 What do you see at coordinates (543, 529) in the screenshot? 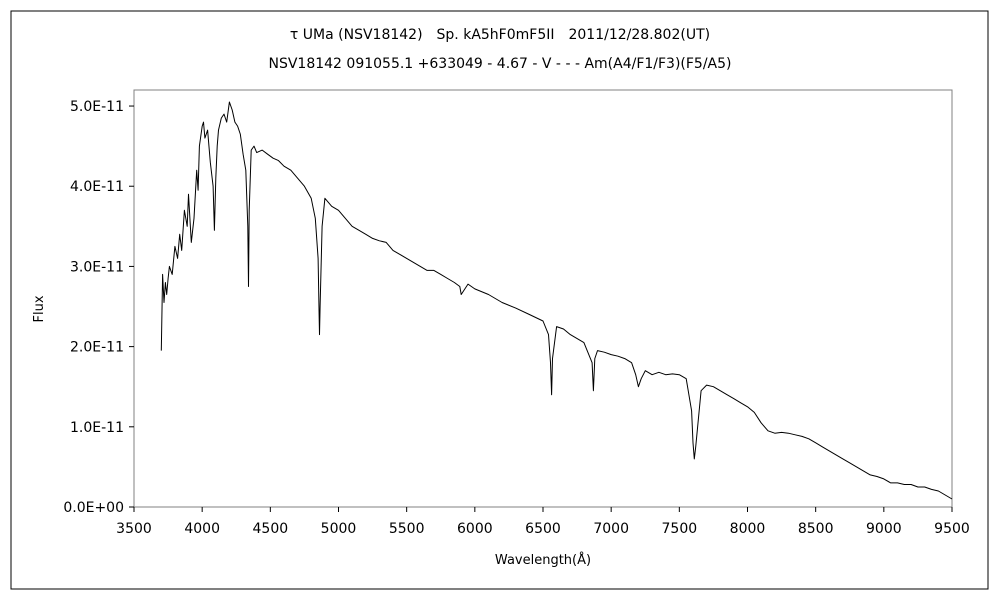
I see `x-tick-label: 6500` at bounding box center [543, 529].